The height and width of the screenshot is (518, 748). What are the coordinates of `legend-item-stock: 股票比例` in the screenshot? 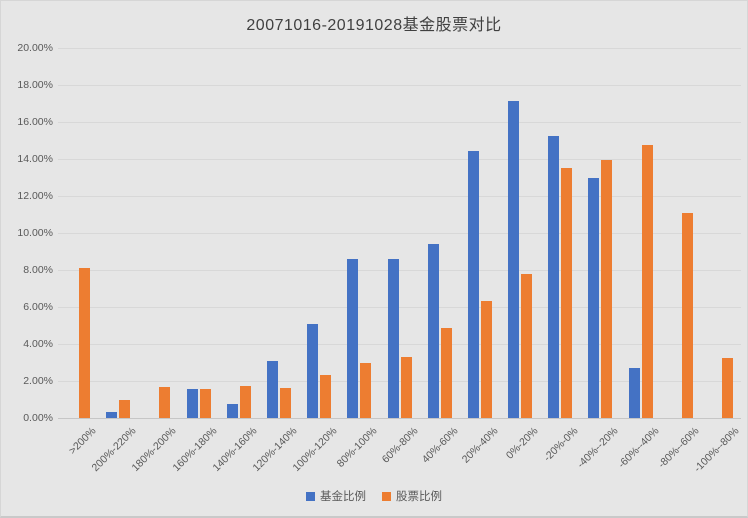 It's located at (412, 496).